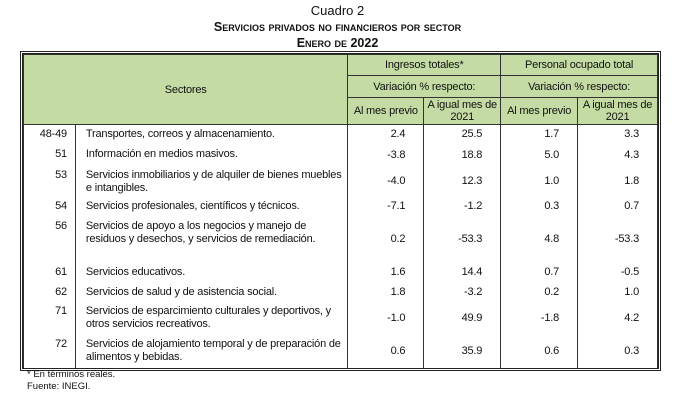 The image size is (675, 400). What do you see at coordinates (462, 292) in the screenshot?
I see `ingresos-igual-mes: -3.2` at bounding box center [462, 292].